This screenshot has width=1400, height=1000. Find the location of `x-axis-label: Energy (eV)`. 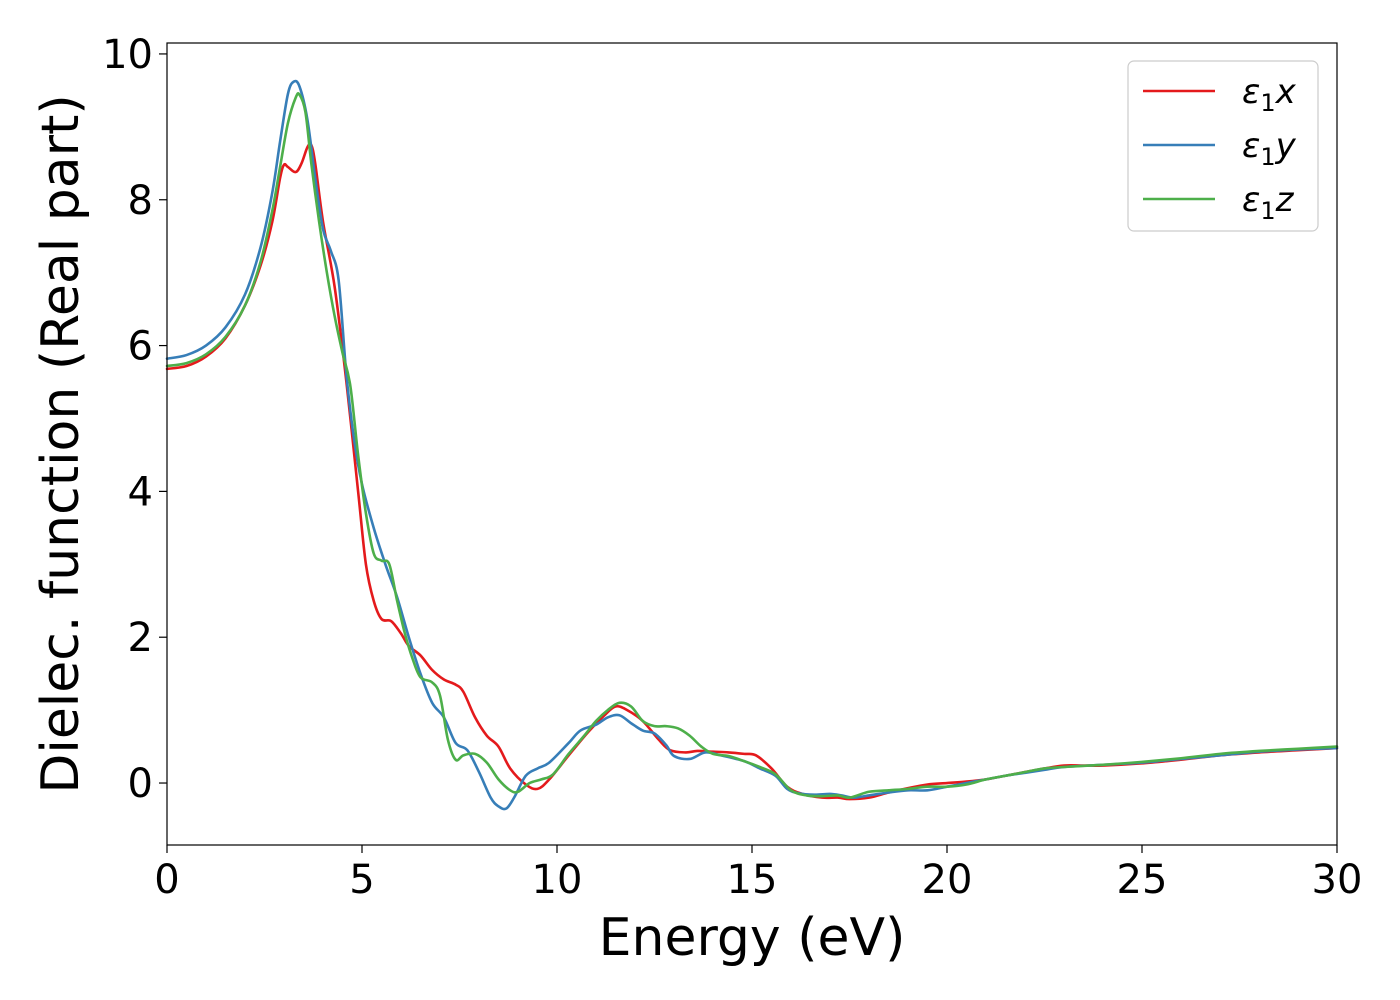

x-axis-label: Energy (eV) is located at coordinates (752, 938).